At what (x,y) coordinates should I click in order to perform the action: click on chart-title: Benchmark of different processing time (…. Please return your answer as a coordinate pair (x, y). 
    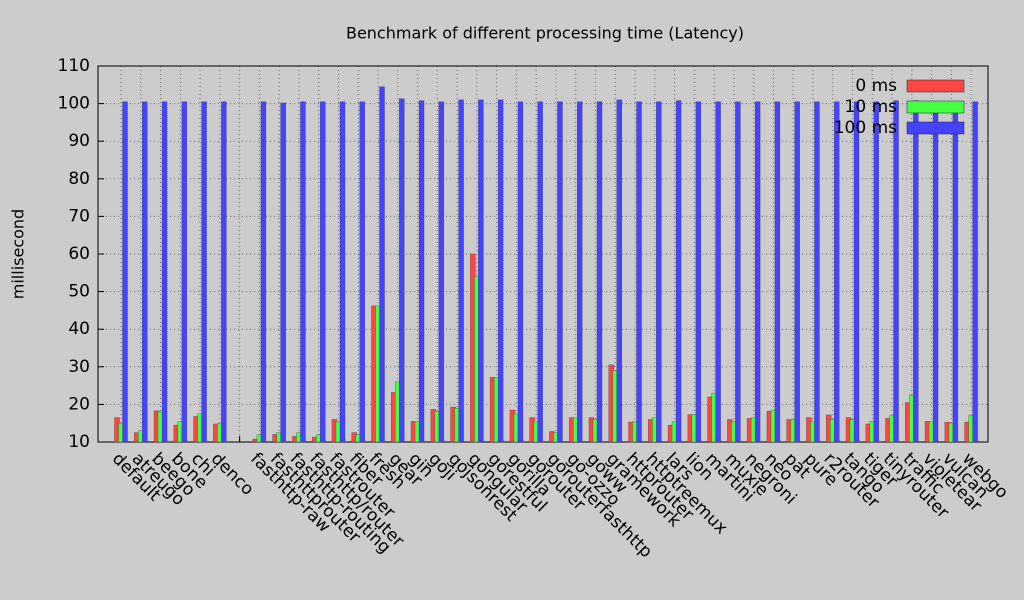
    Looking at the image, I should click on (545, 33).